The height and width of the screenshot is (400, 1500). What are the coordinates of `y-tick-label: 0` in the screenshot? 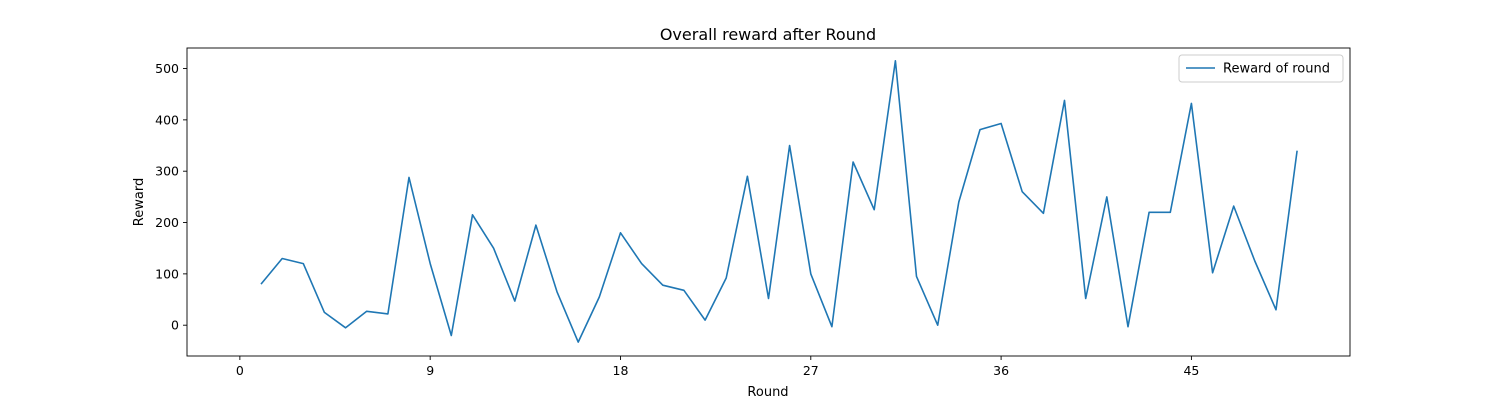 It's located at (175, 325).